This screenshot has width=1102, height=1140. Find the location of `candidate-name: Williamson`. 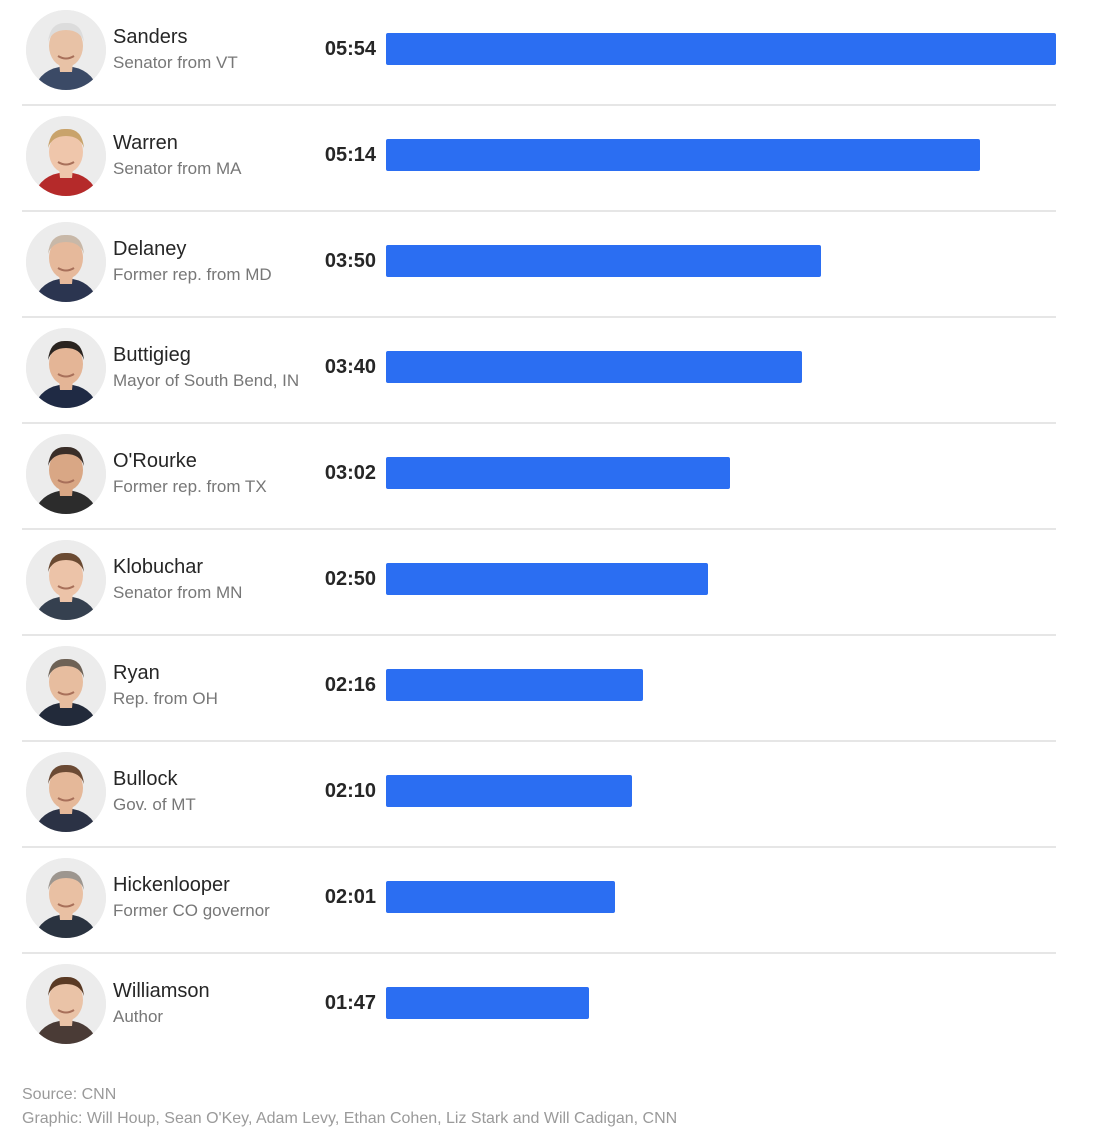

candidate-name: Williamson is located at coordinates (161, 991).